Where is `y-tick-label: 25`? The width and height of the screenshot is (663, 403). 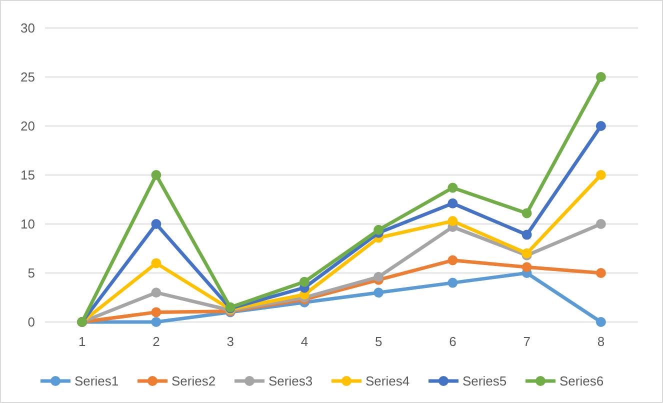
y-tick-label: 25 is located at coordinates (27, 77).